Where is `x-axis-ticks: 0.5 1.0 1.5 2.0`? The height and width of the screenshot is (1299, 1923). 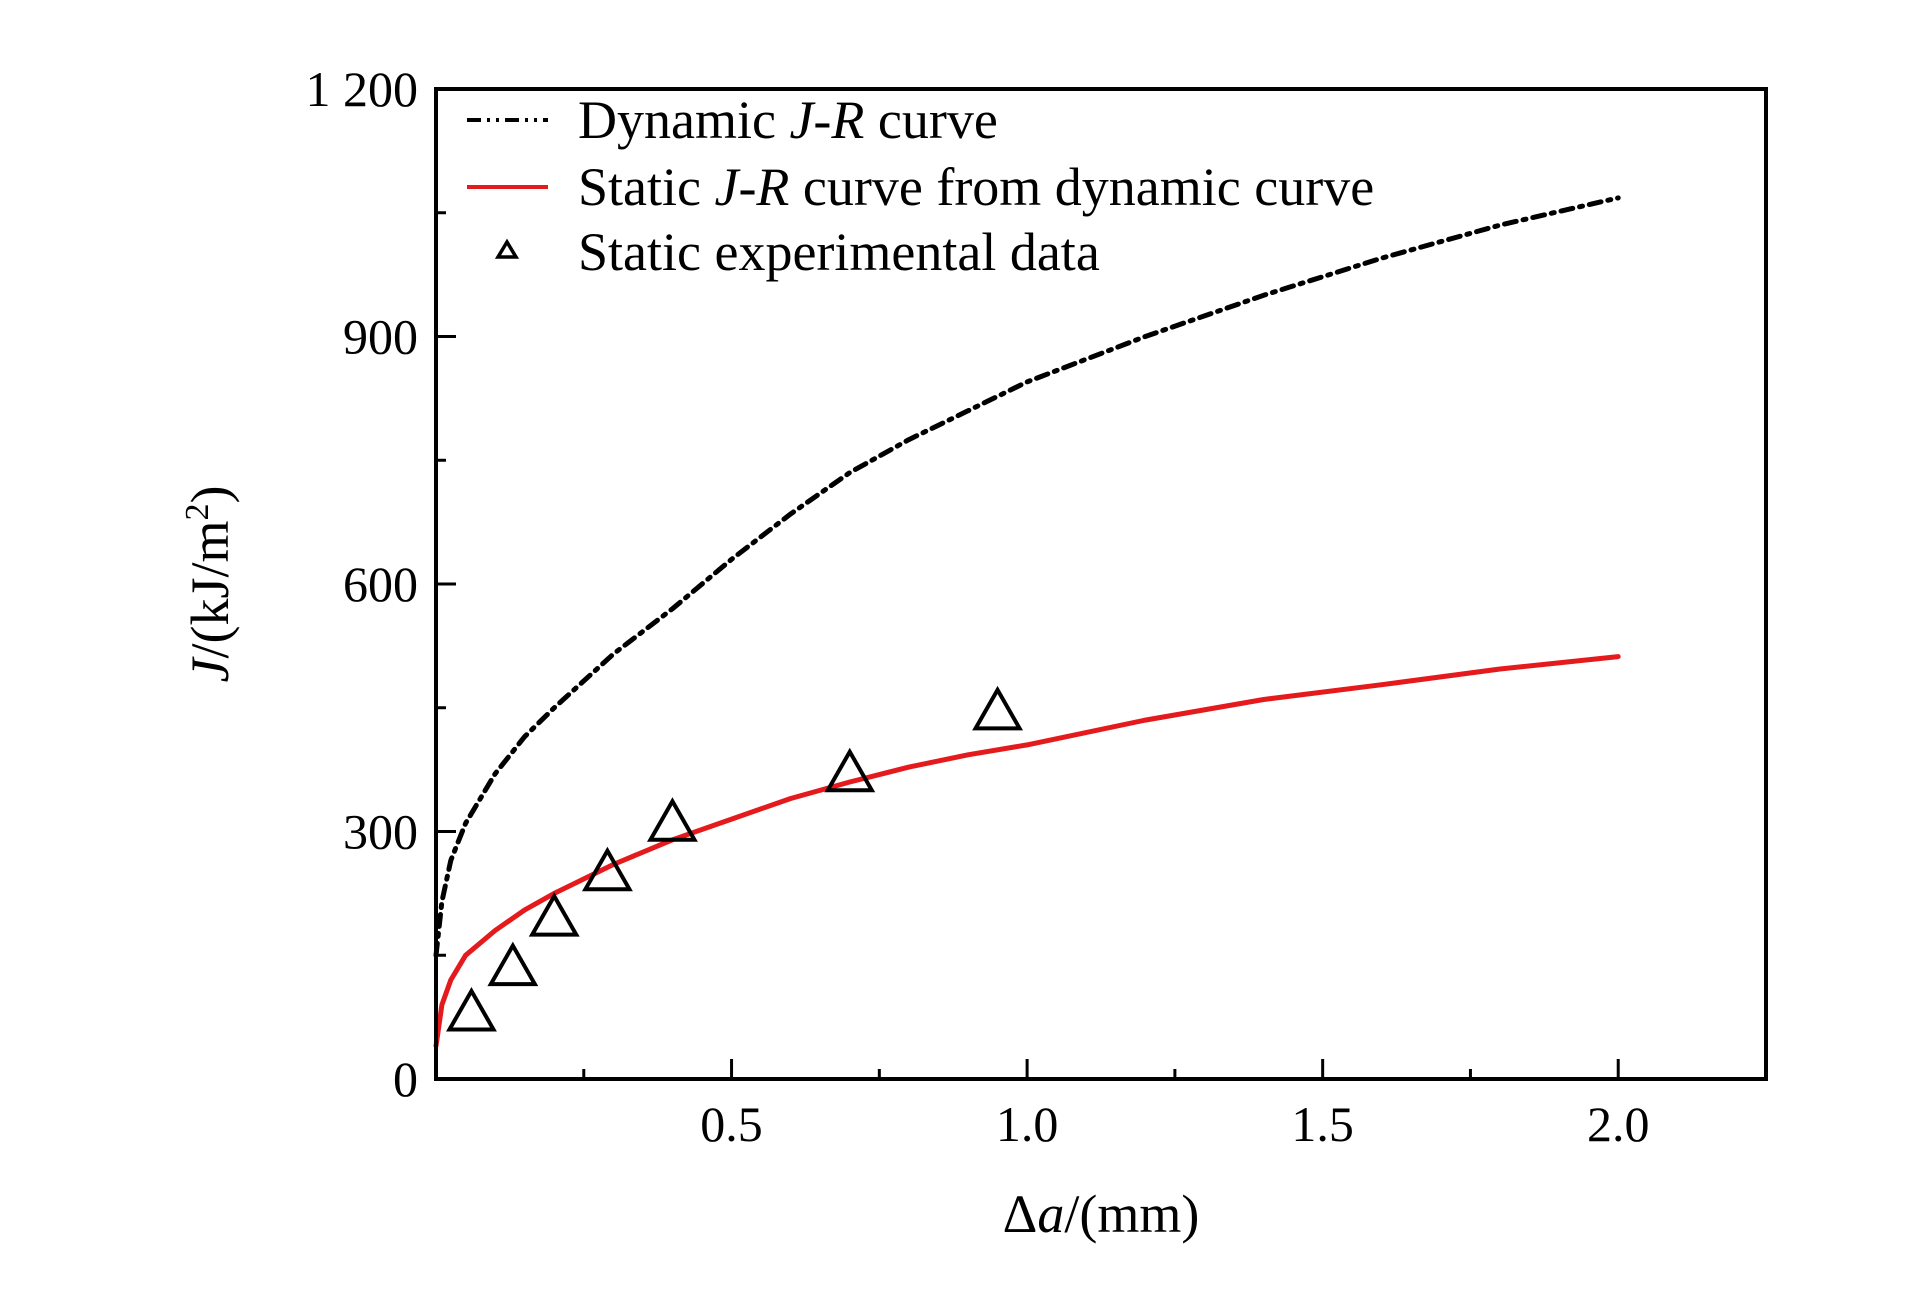
x-axis-ticks: 0.5 1.0 1.5 2.0 is located at coordinates (1175, 1105).